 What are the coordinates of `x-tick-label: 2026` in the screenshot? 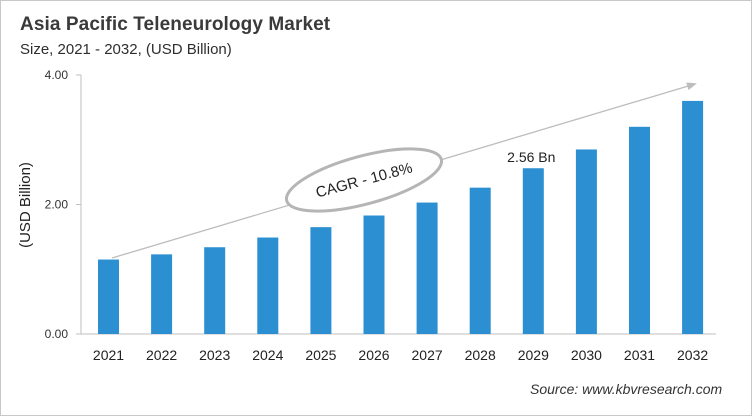 It's located at (373, 355).